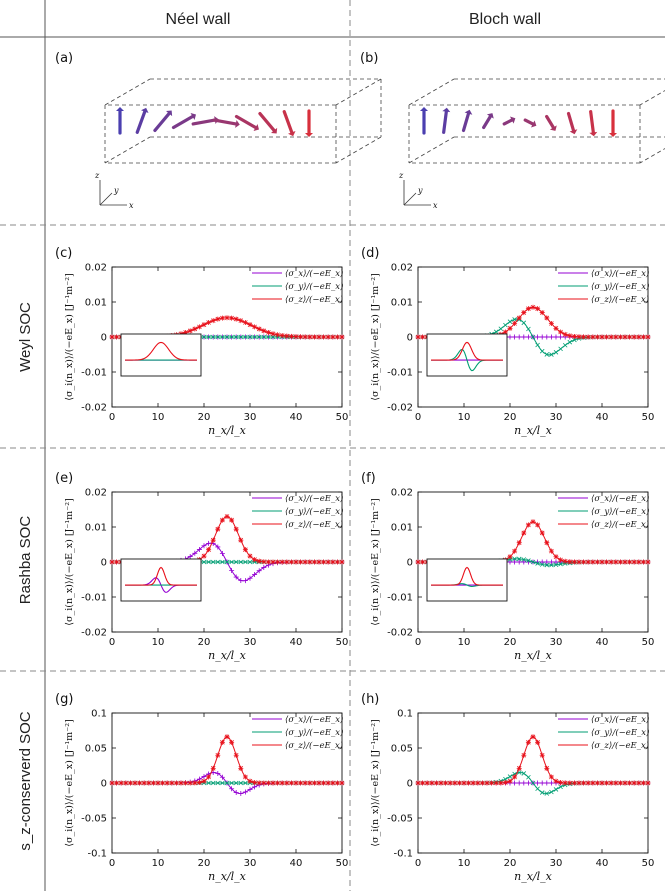 Image resolution: width=665 pixels, height=891 pixels. I want to click on neel-wall-illustration, so click(243, 121).